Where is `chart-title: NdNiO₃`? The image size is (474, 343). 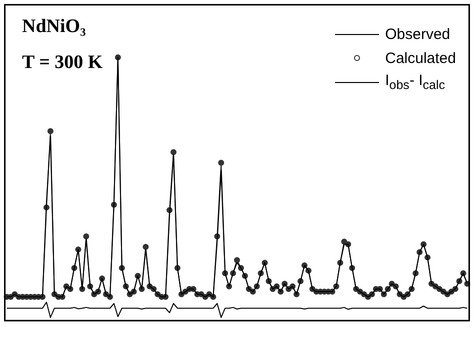 chart-title: NdNiO₃ is located at coordinates (54, 27).